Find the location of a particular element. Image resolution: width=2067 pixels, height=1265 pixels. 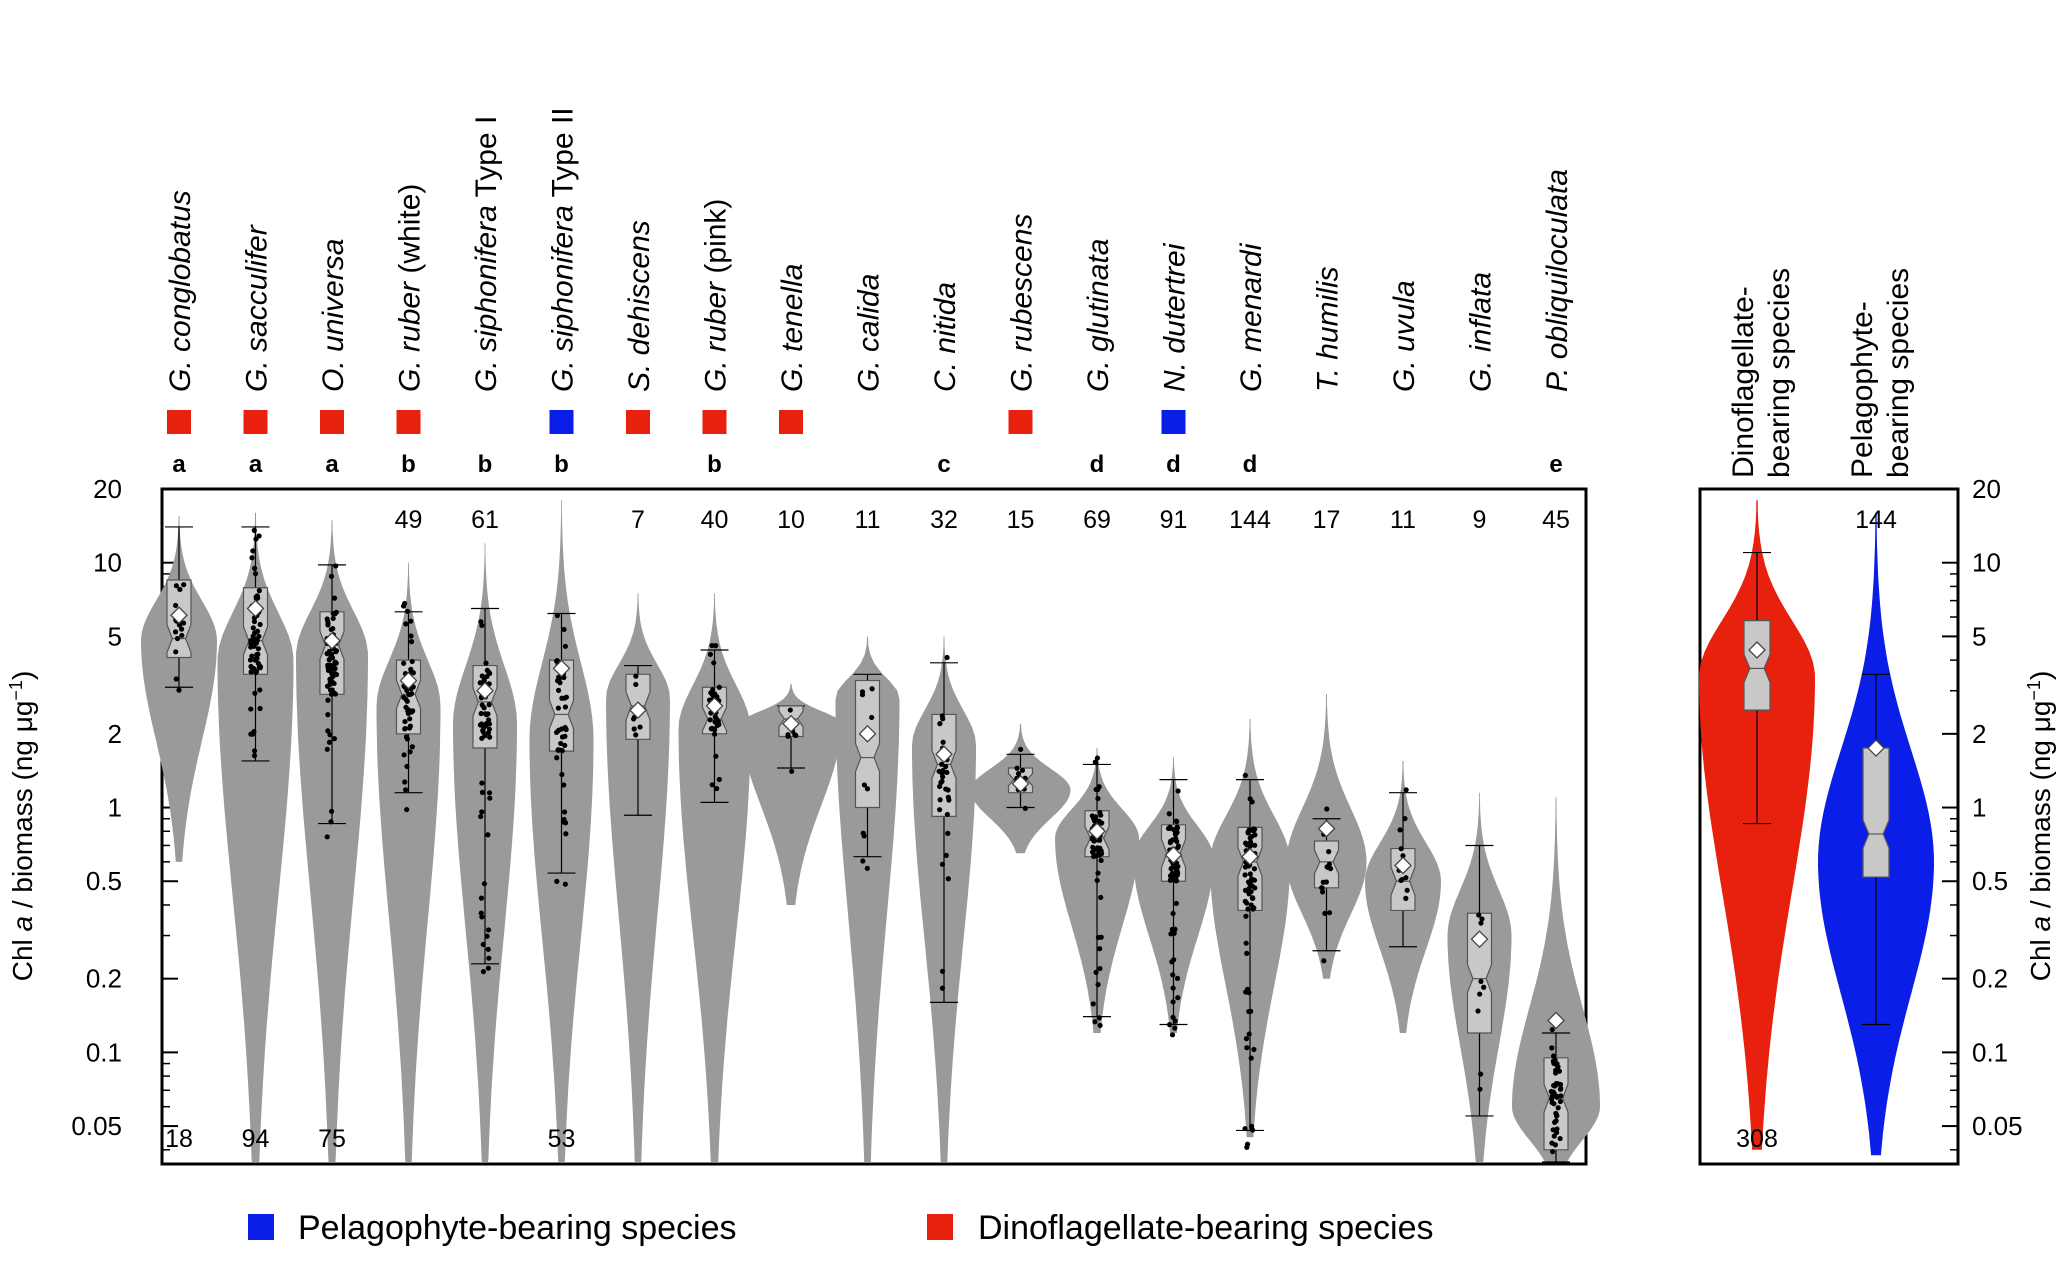

species-label: S. dehiscens is located at coordinates (639, 306).